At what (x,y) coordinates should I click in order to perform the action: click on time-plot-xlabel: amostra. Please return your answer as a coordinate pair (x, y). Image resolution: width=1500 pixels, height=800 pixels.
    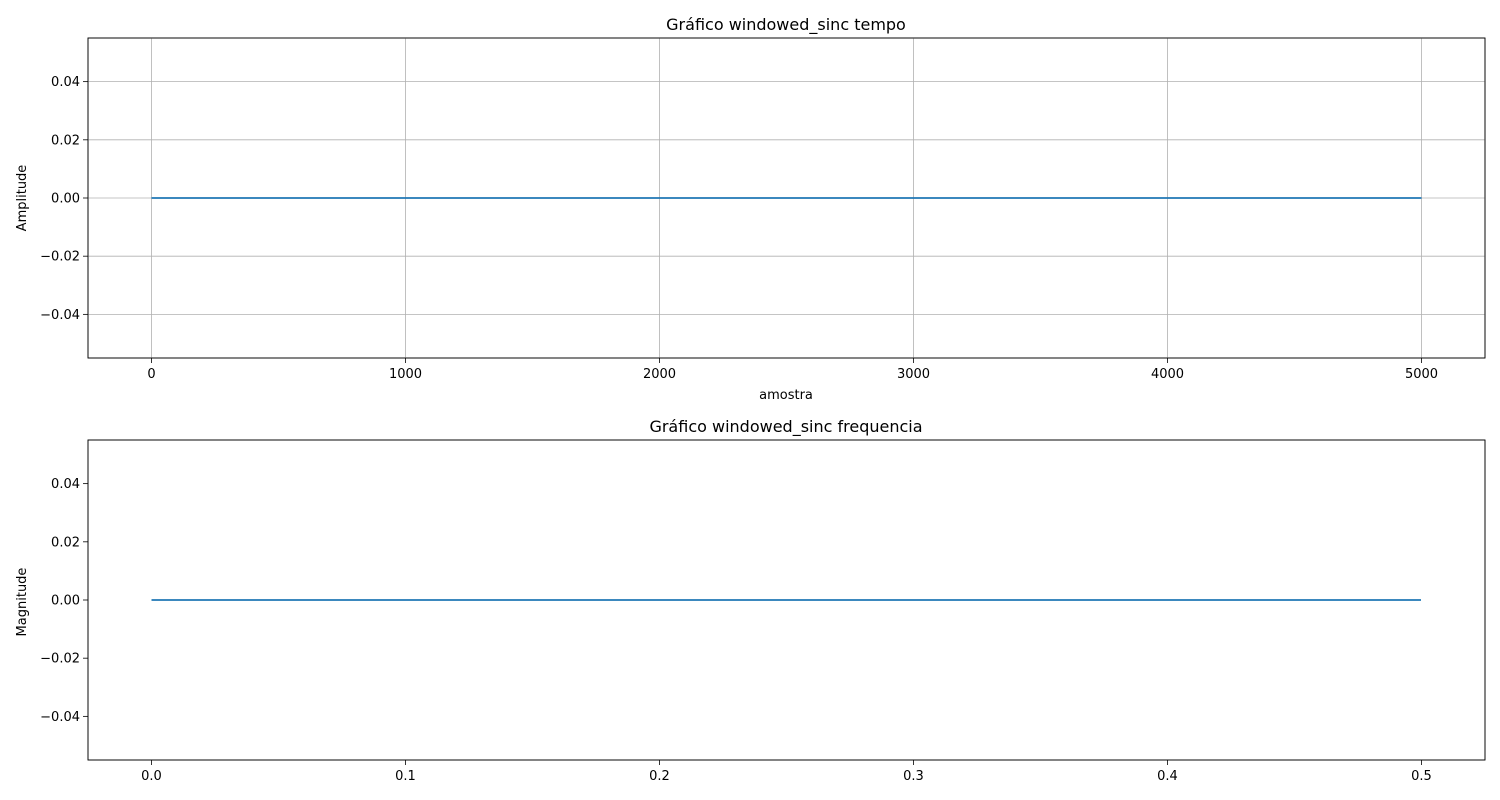
    Looking at the image, I should click on (786, 395).